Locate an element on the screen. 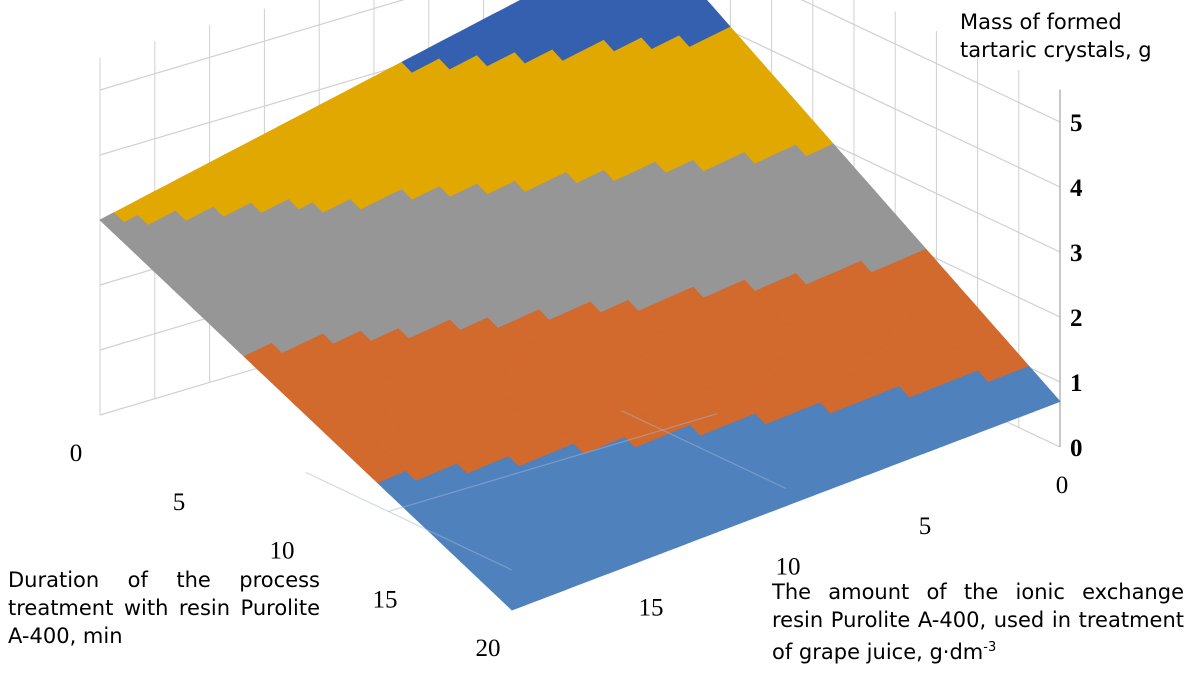  z-axis-title-line1: Mass of formed is located at coordinates (1041, 22).